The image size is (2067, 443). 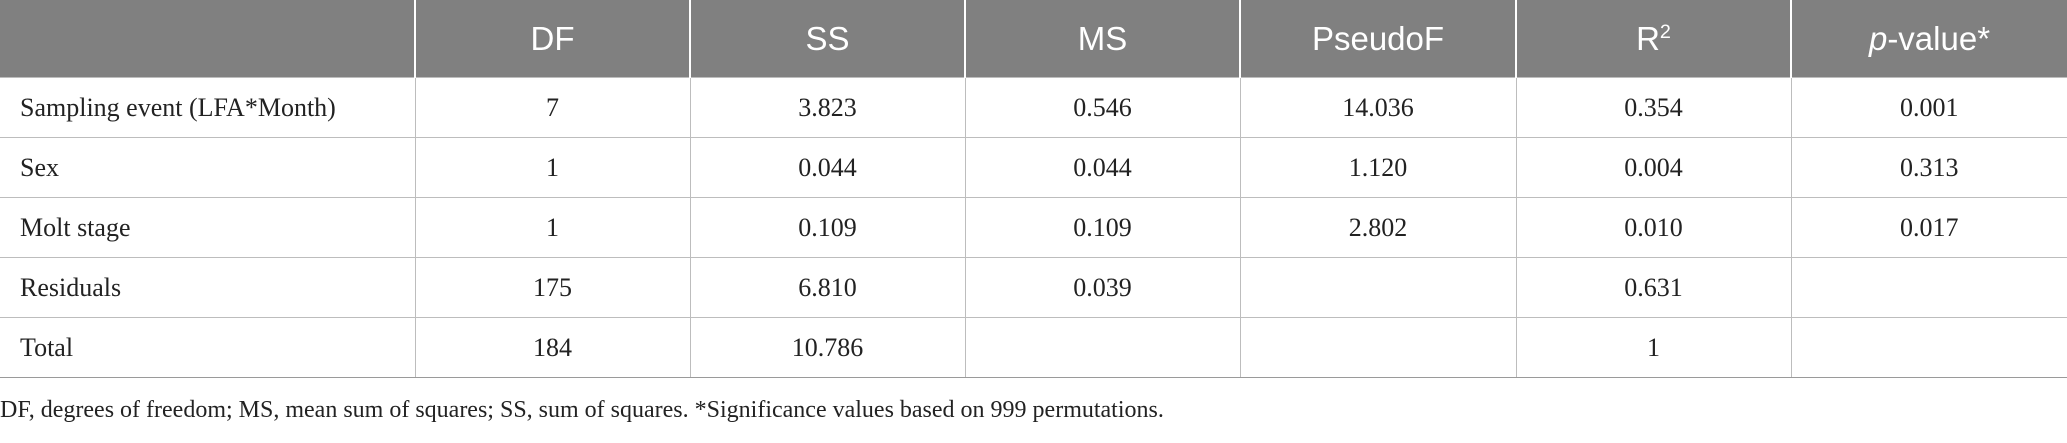 I want to click on cell-pseudo-f: 2.802, so click(x=1378, y=227).